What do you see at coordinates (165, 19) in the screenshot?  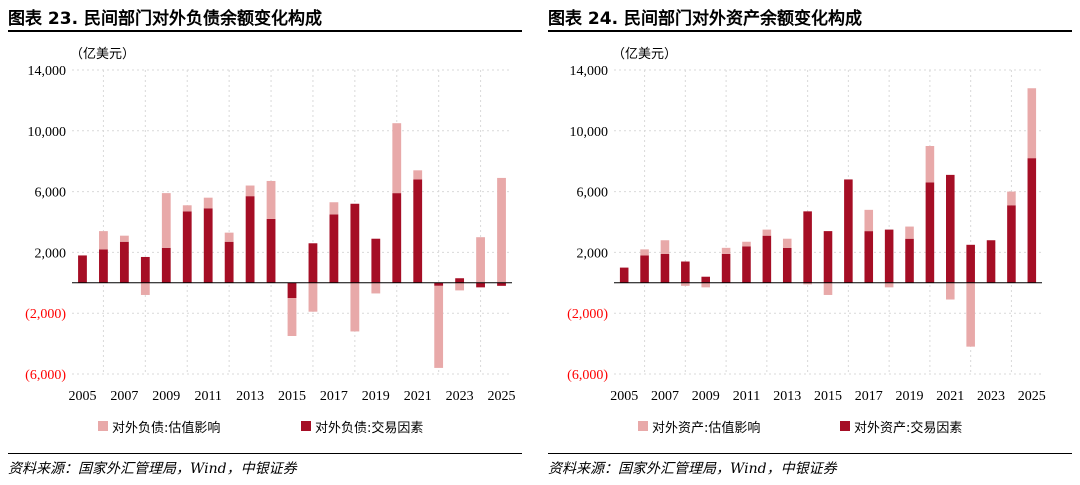 I see `chart-title: 图表 23. 民间部门对外负债余额变化构成` at bounding box center [165, 19].